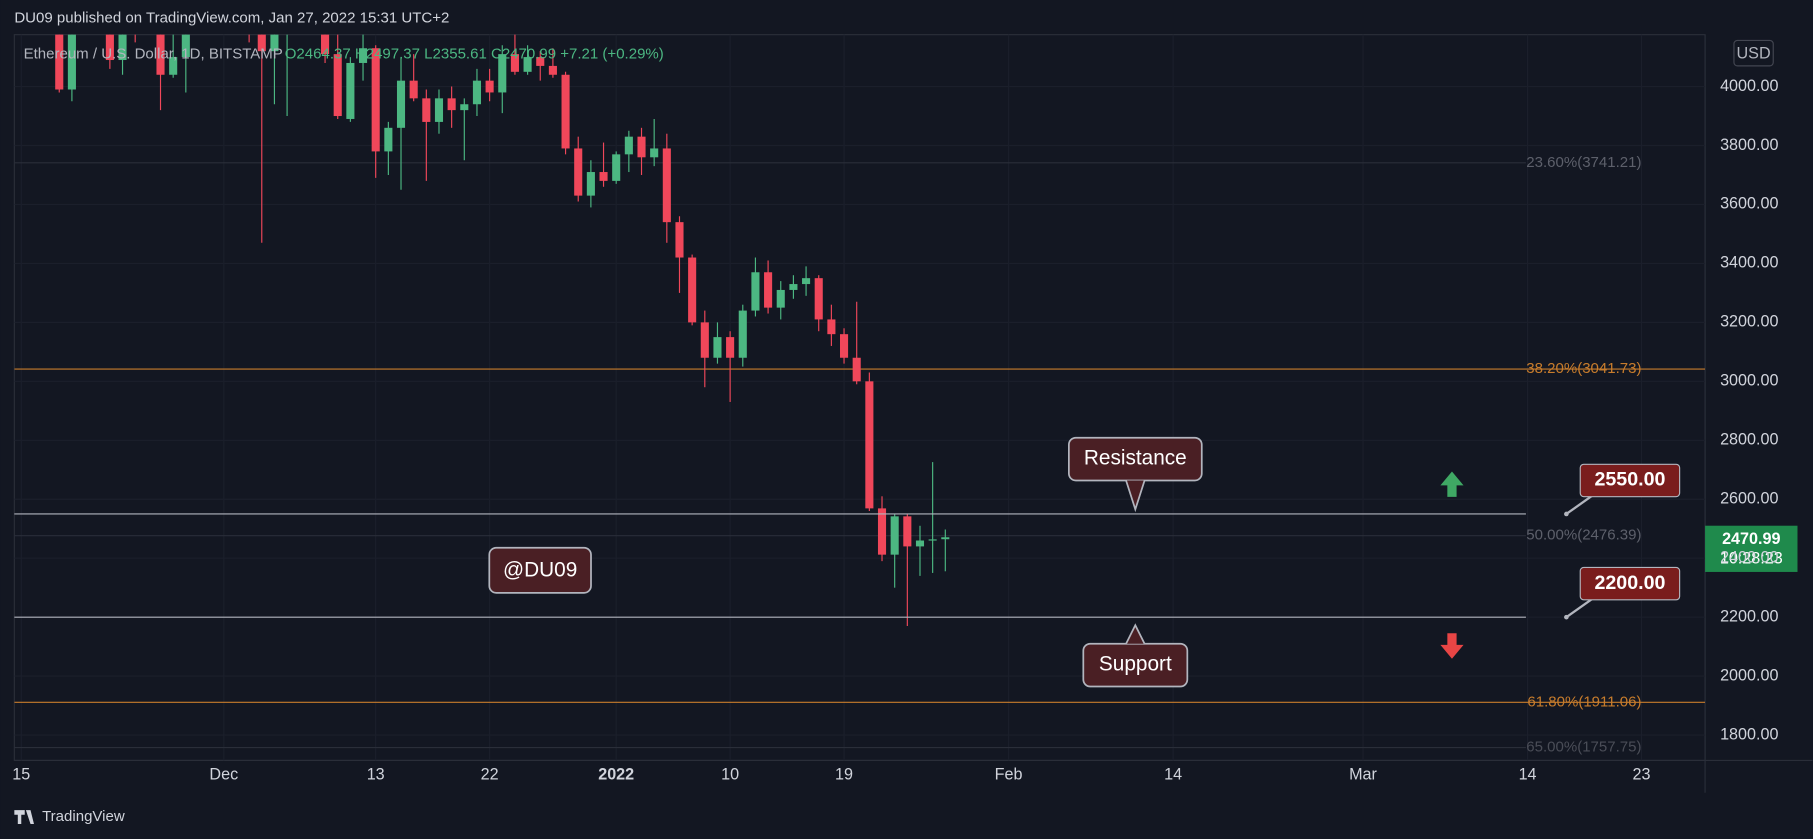 The height and width of the screenshot is (839, 1813). I want to click on y-tick-label: 2800.00, so click(1749, 440).